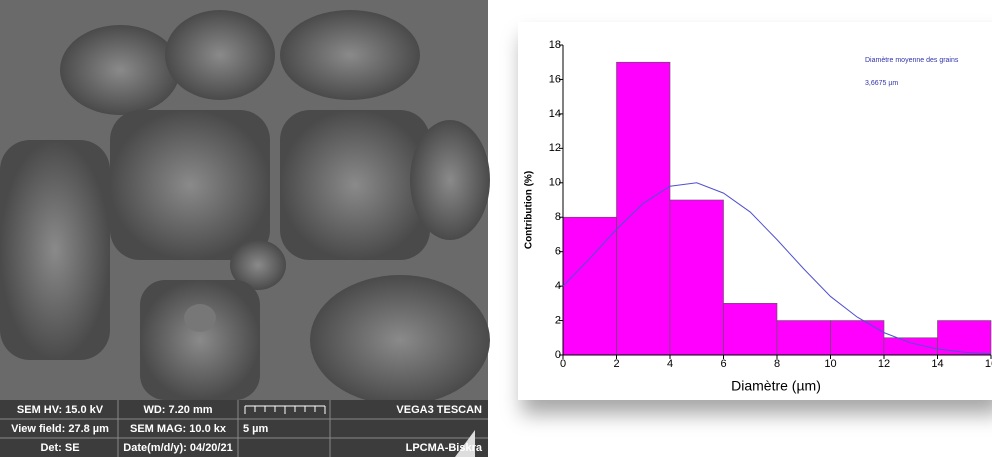 Image resolution: width=992 pixels, height=457 pixels. Describe the element at coordinates (555, 114) in the screenshot. I see `y-tick-label: 14` at that location.